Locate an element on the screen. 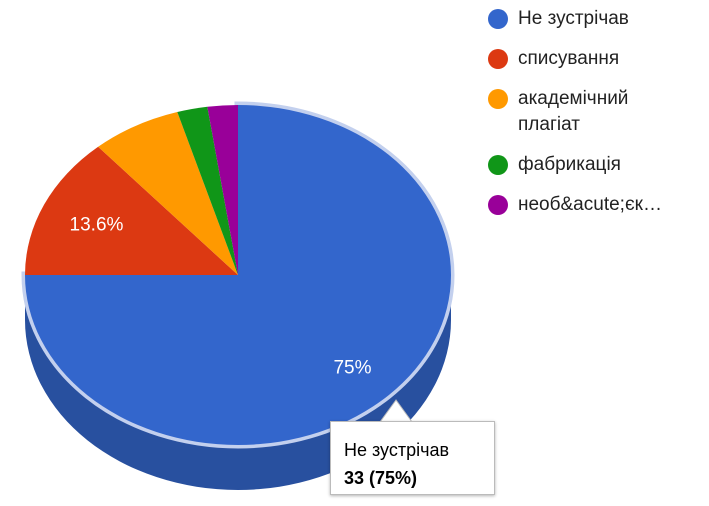 The image size is (709, 506). legend-label: фабрикація is located at coordinates (569, 164).